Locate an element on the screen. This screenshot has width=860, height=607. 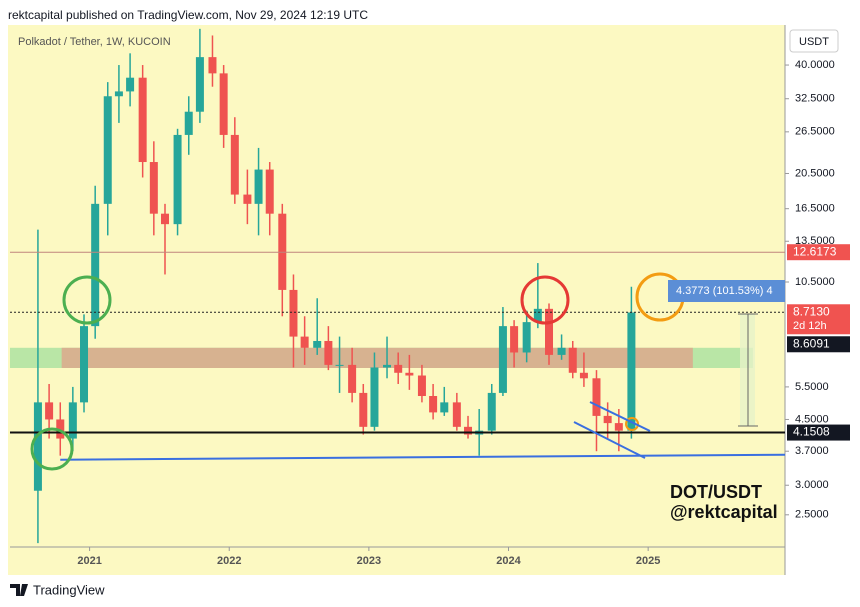
x-tick-label: 2024 is located at coordinates (508, 561).